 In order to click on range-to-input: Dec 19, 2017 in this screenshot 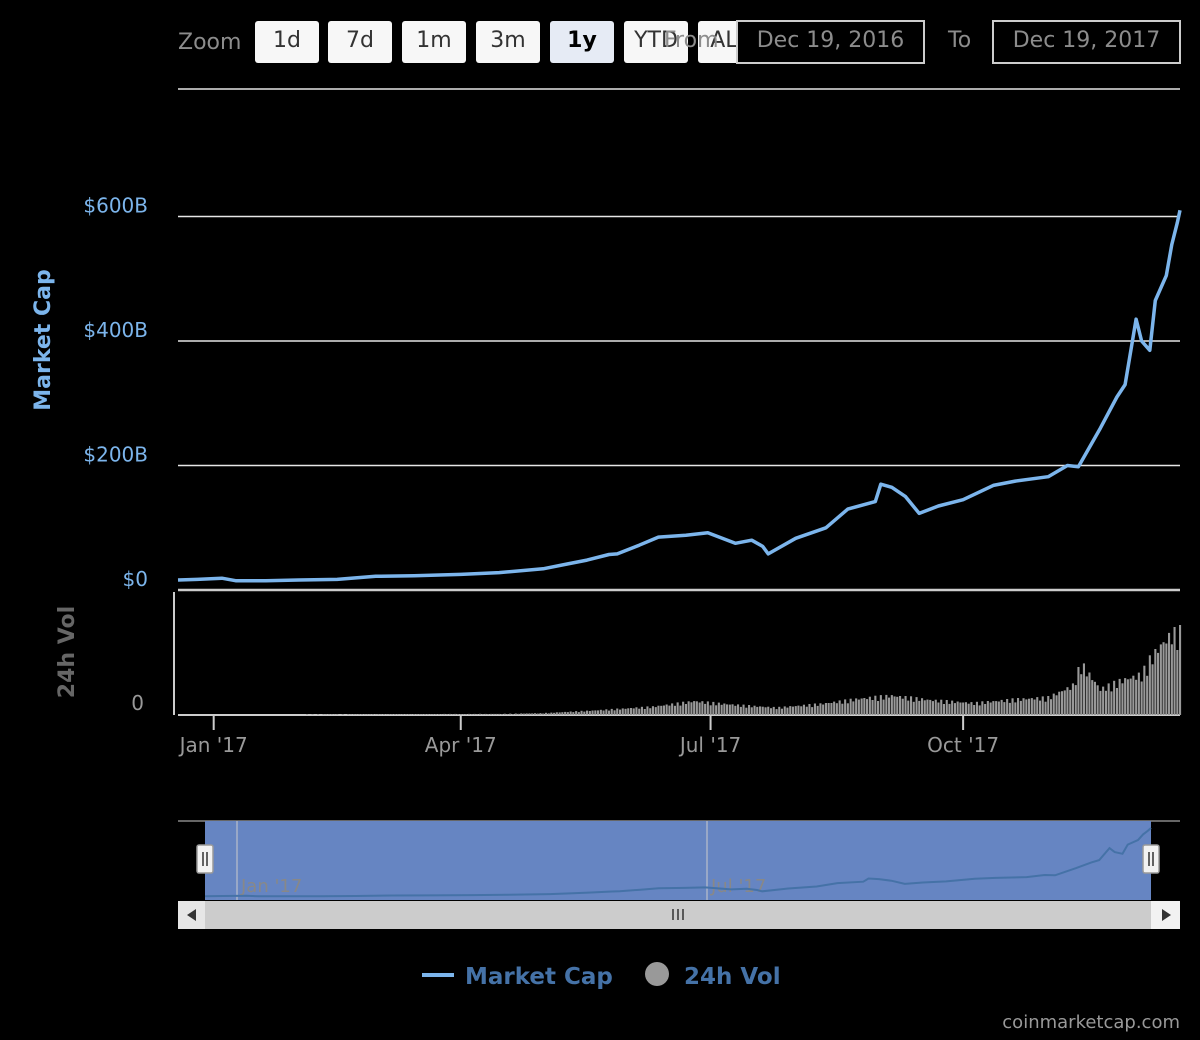, I will do `click(1086, 42)`.